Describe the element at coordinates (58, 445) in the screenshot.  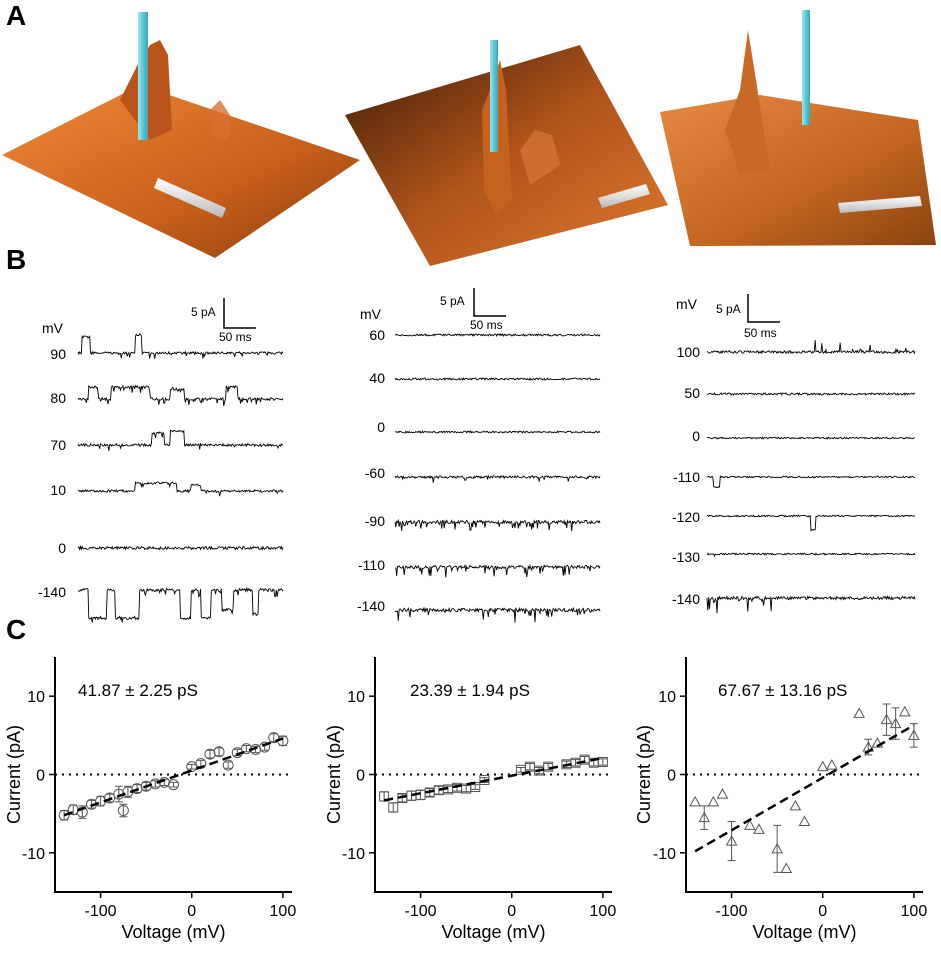
I see `voltage-label: 70` at that location.